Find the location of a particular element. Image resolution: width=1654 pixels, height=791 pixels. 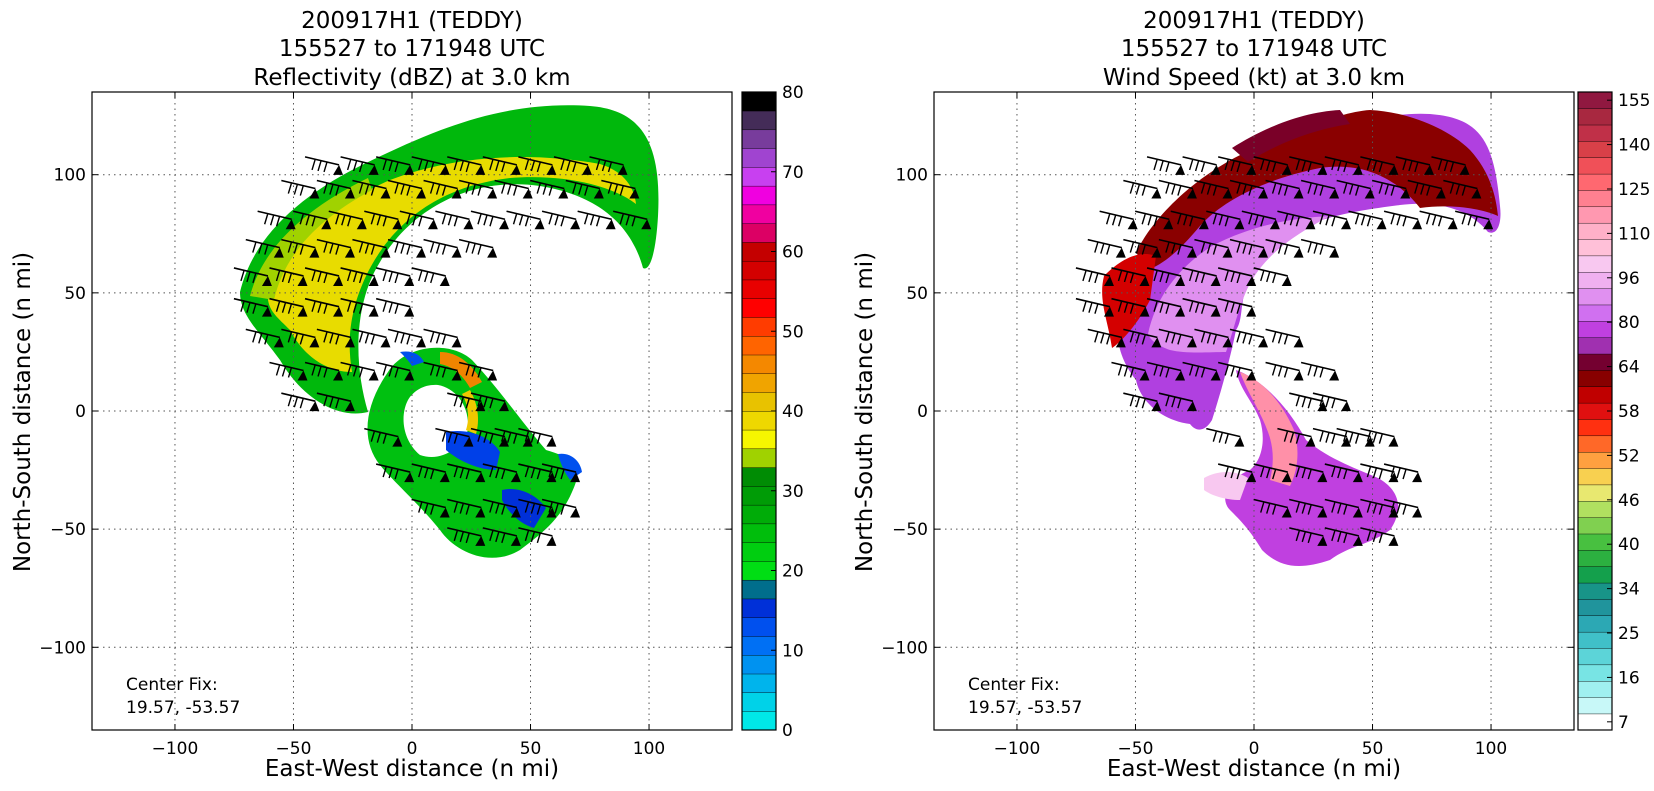

y-tick-label: −50 is located at coordinates (68, 530).